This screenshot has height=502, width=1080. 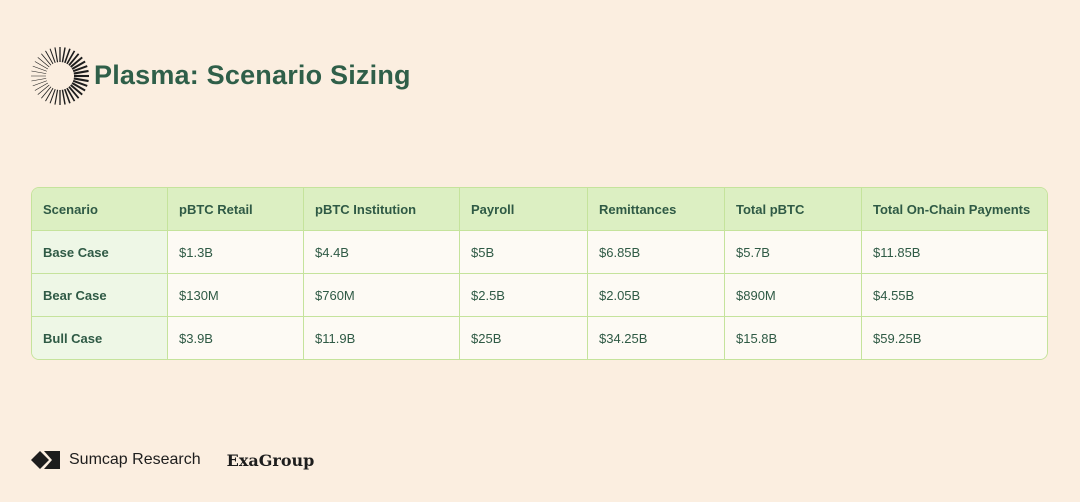 I want to click on value-cell: $1.3B, so click(x=236, y=252).